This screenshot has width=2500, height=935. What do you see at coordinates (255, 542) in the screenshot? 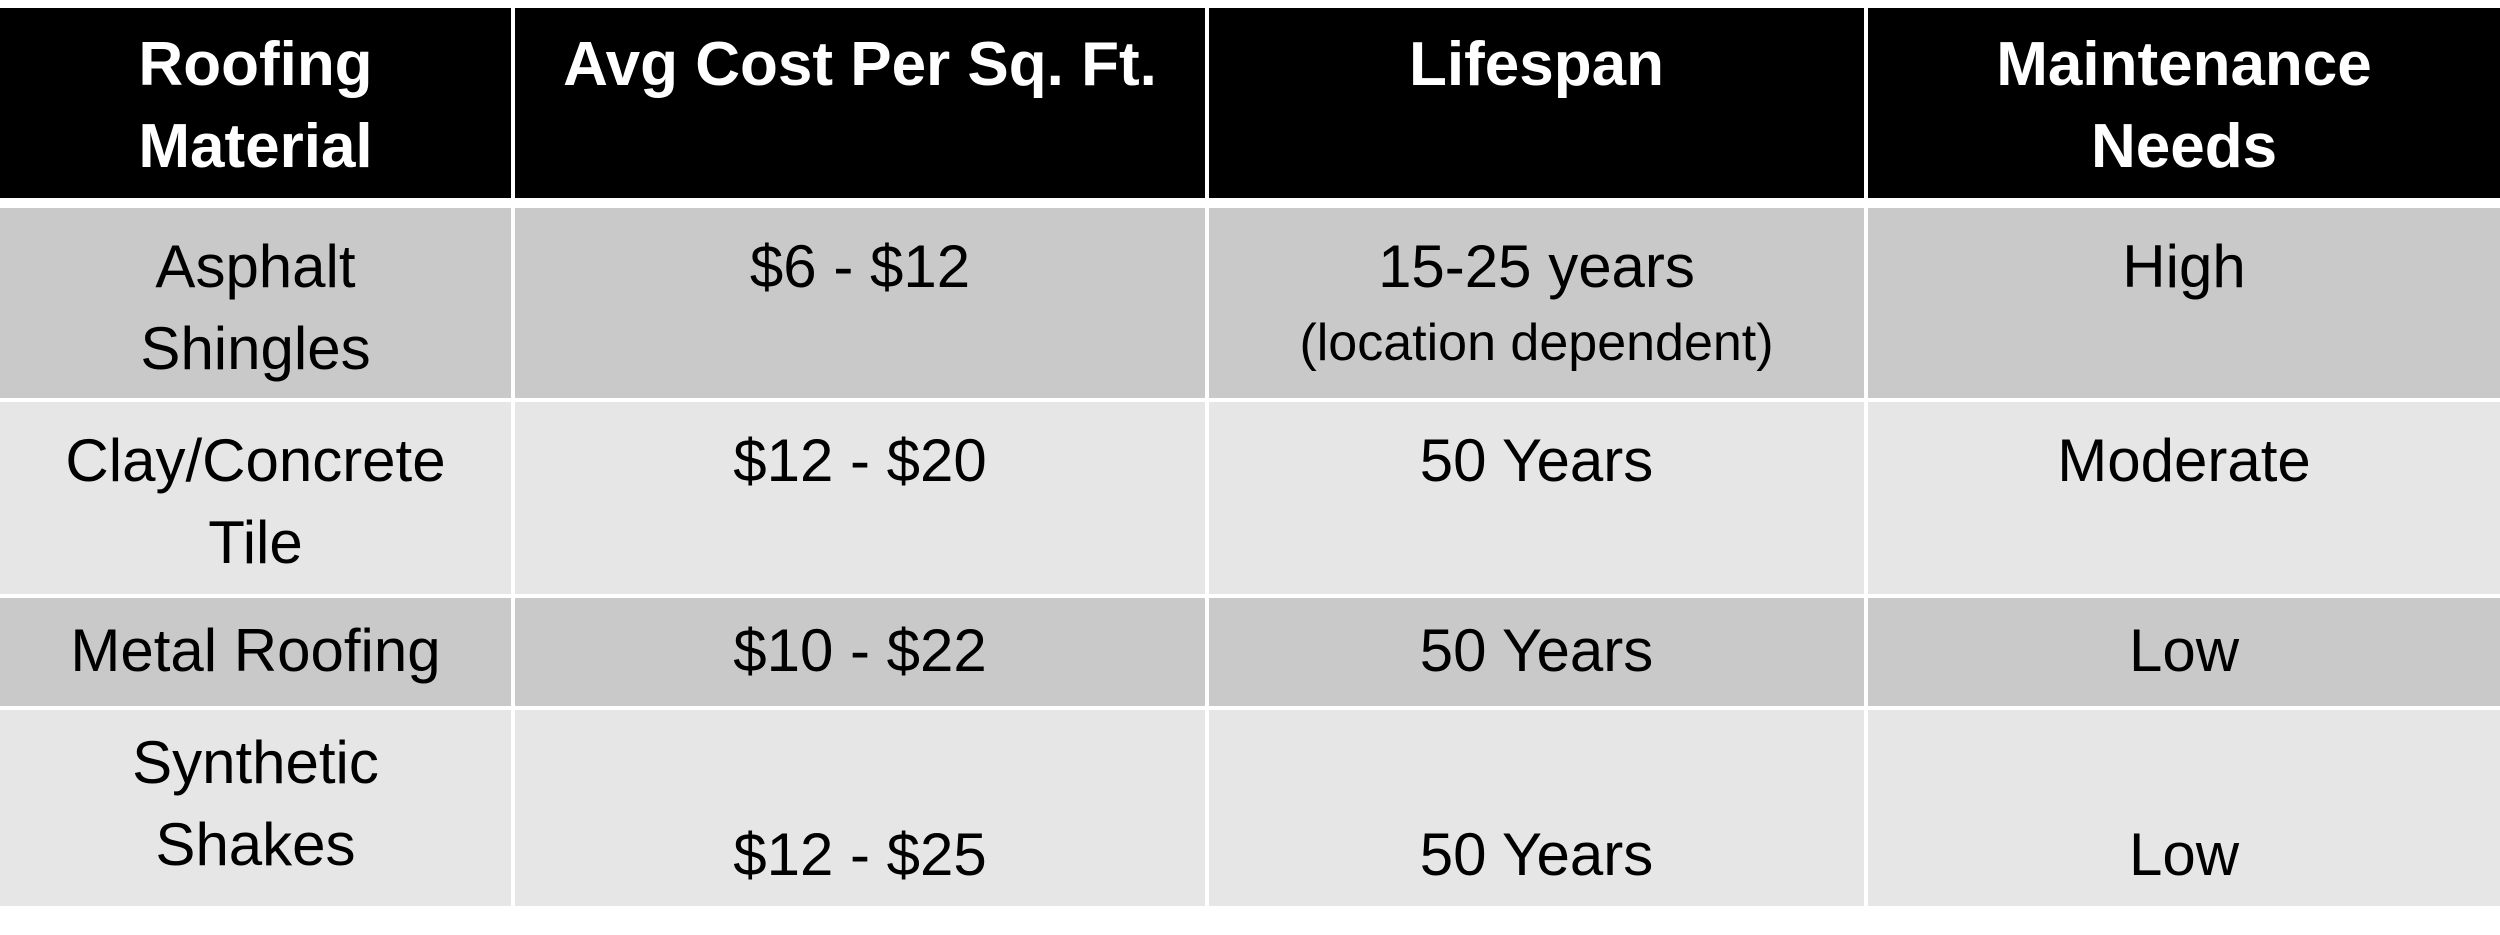
I see `cell-text-line: Tile` at bounding box center [255, 542].